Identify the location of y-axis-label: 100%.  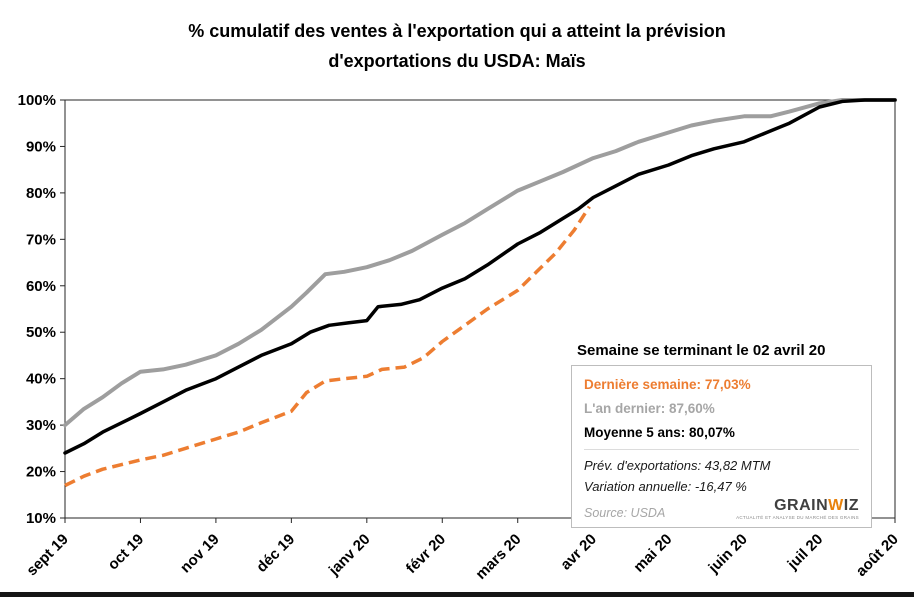
(37, 100).